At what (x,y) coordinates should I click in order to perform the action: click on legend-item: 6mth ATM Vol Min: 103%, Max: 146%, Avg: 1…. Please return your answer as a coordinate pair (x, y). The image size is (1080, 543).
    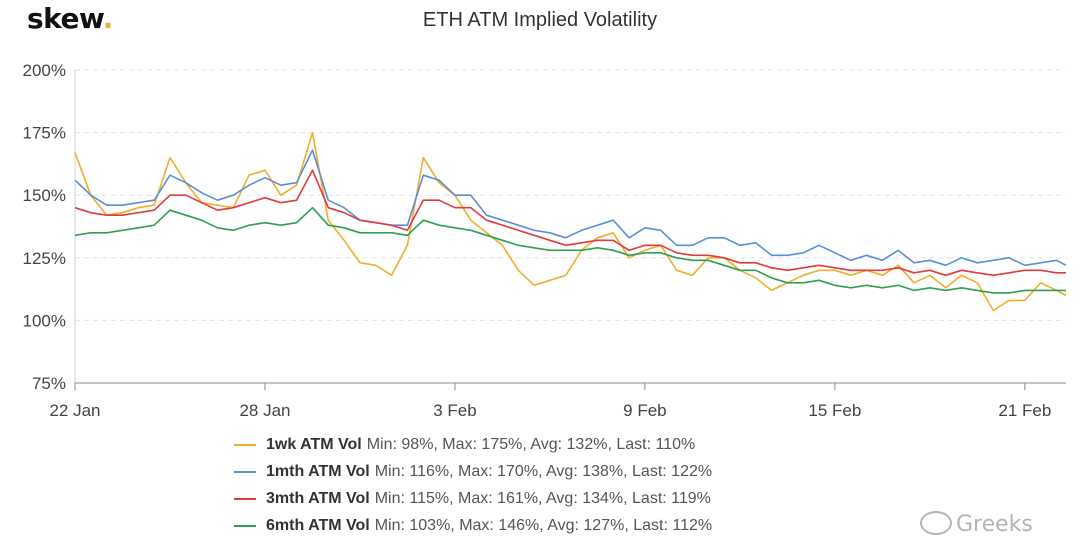
    Looking at the image, I should click on (473, 525).